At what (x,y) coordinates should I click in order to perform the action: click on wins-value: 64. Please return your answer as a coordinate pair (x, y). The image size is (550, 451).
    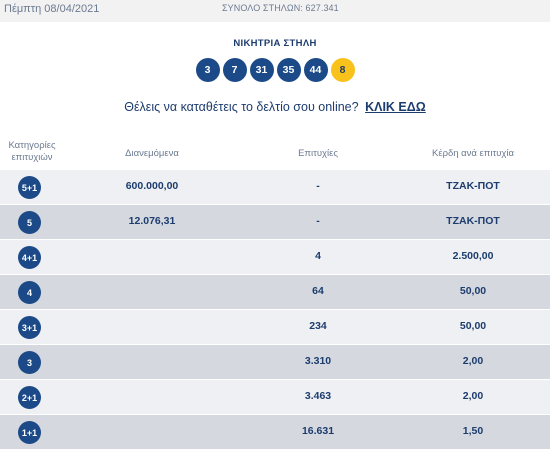
    Looking at the image, I should click on (318, 291).